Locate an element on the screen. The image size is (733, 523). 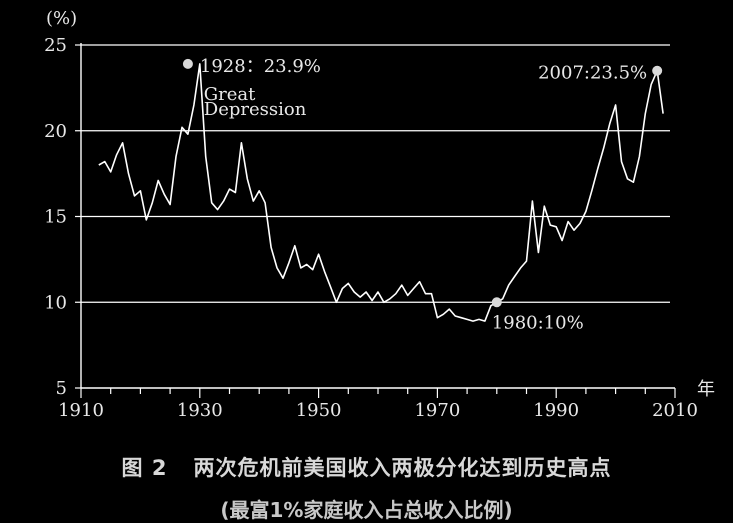
x-tick-label-1990: 1990 is located at coordinates (556, 410).